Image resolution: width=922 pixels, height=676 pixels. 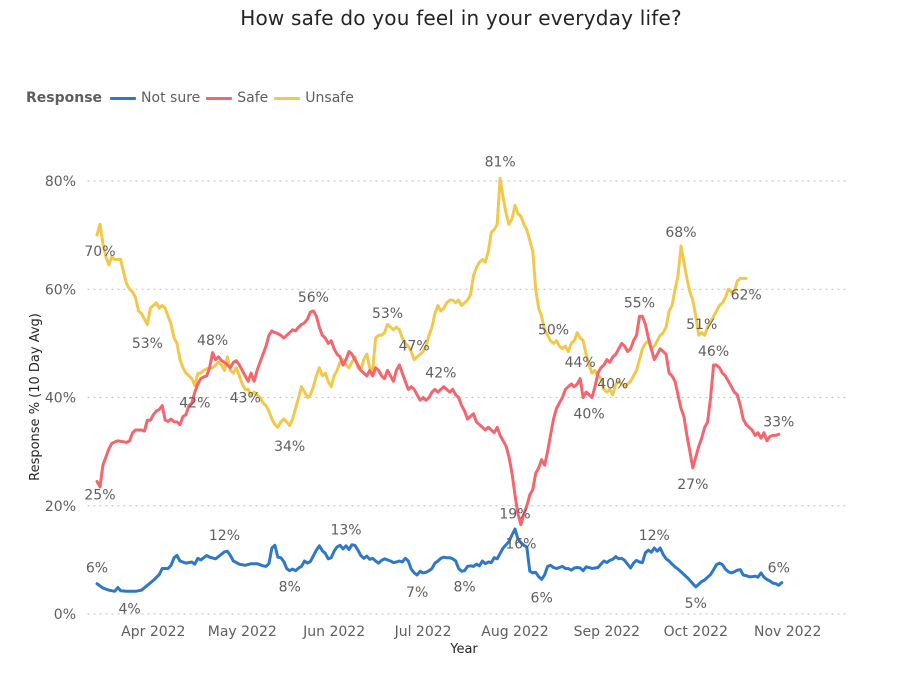 What do you see at coordinates (580, 363) in the screenshot?
I see `data-label: 44%` at bounding box center [580, 363].